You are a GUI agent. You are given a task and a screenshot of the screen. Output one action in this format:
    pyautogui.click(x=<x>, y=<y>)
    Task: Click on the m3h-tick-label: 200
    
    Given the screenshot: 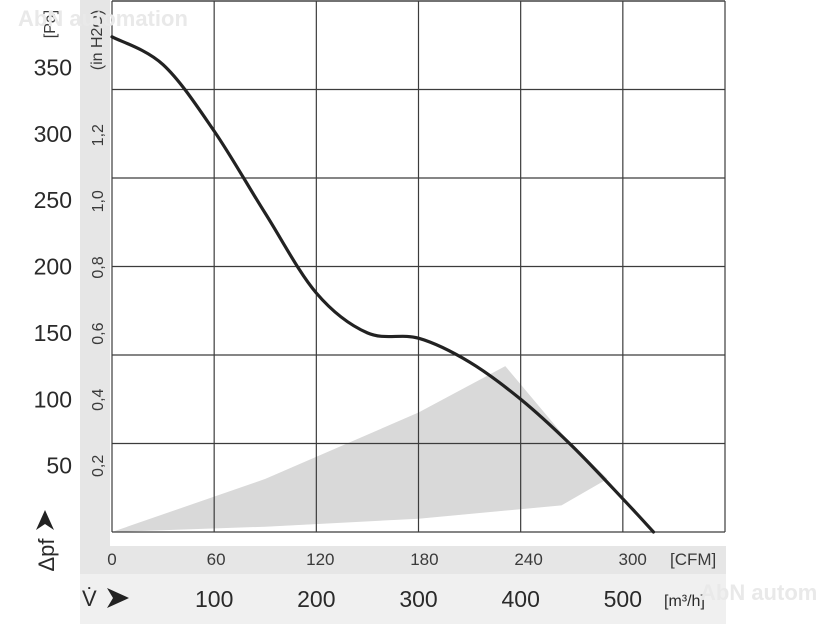 What is the action you would take?
    pyautogui.click(x=316, y=599)
    